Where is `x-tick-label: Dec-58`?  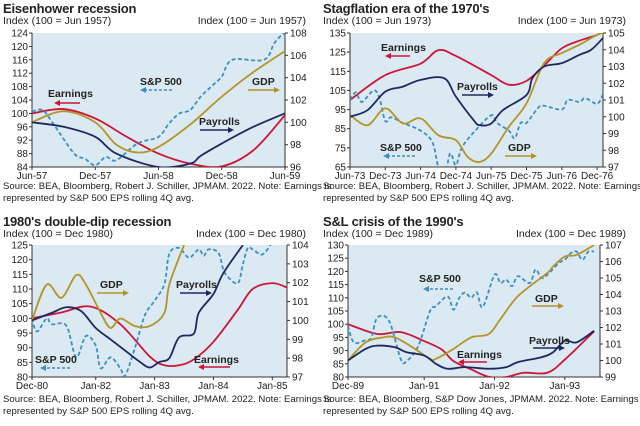
x-tick-label: Dec-58 is located at coordinates (222, 176).